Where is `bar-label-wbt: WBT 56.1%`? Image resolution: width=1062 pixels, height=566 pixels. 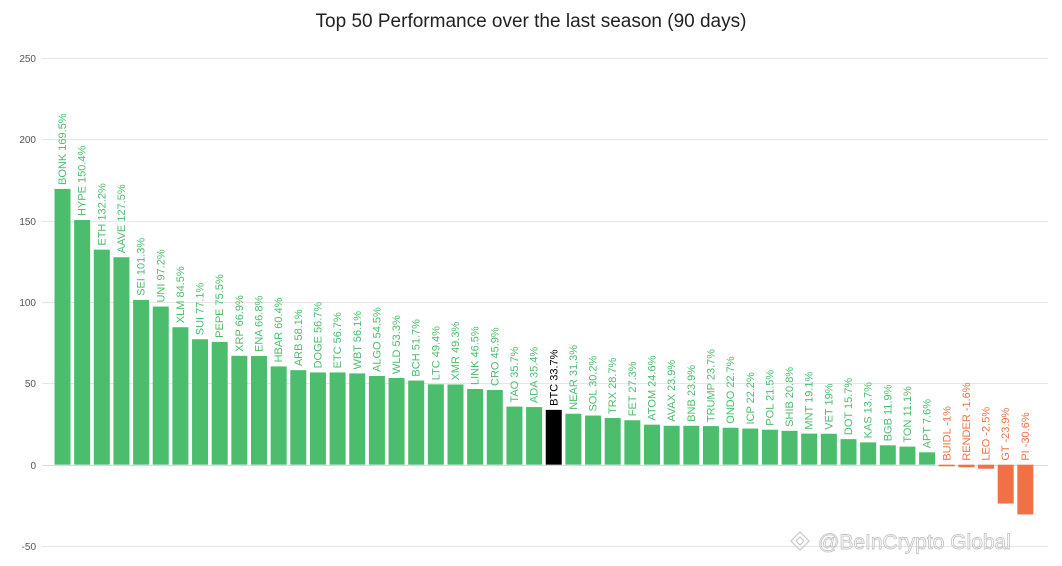 bar-label-wbt: WBT 56.1% is located at coordinates (358, 340).